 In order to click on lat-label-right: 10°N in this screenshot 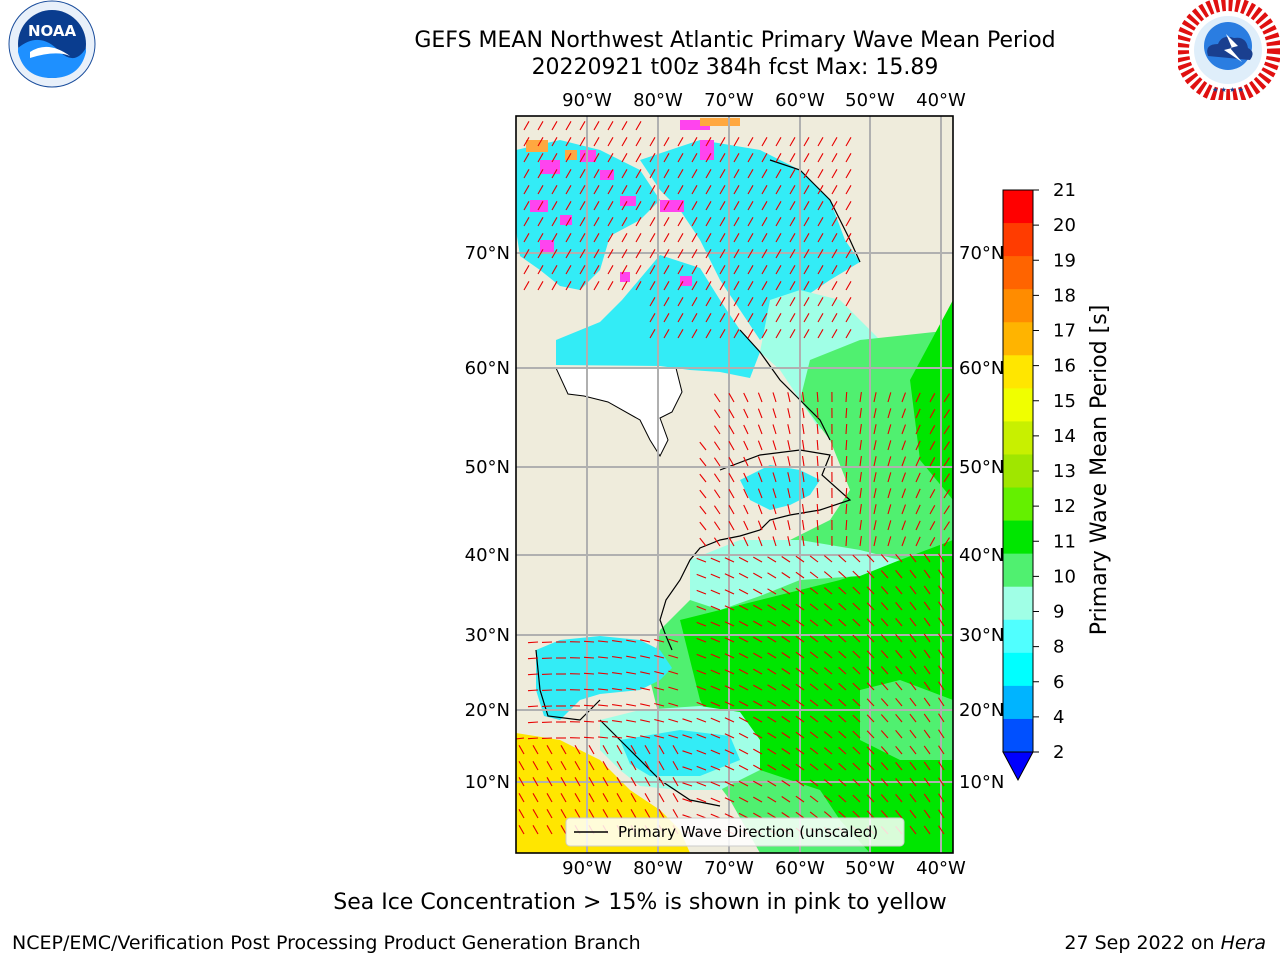, I will do `click(981, 782)`.